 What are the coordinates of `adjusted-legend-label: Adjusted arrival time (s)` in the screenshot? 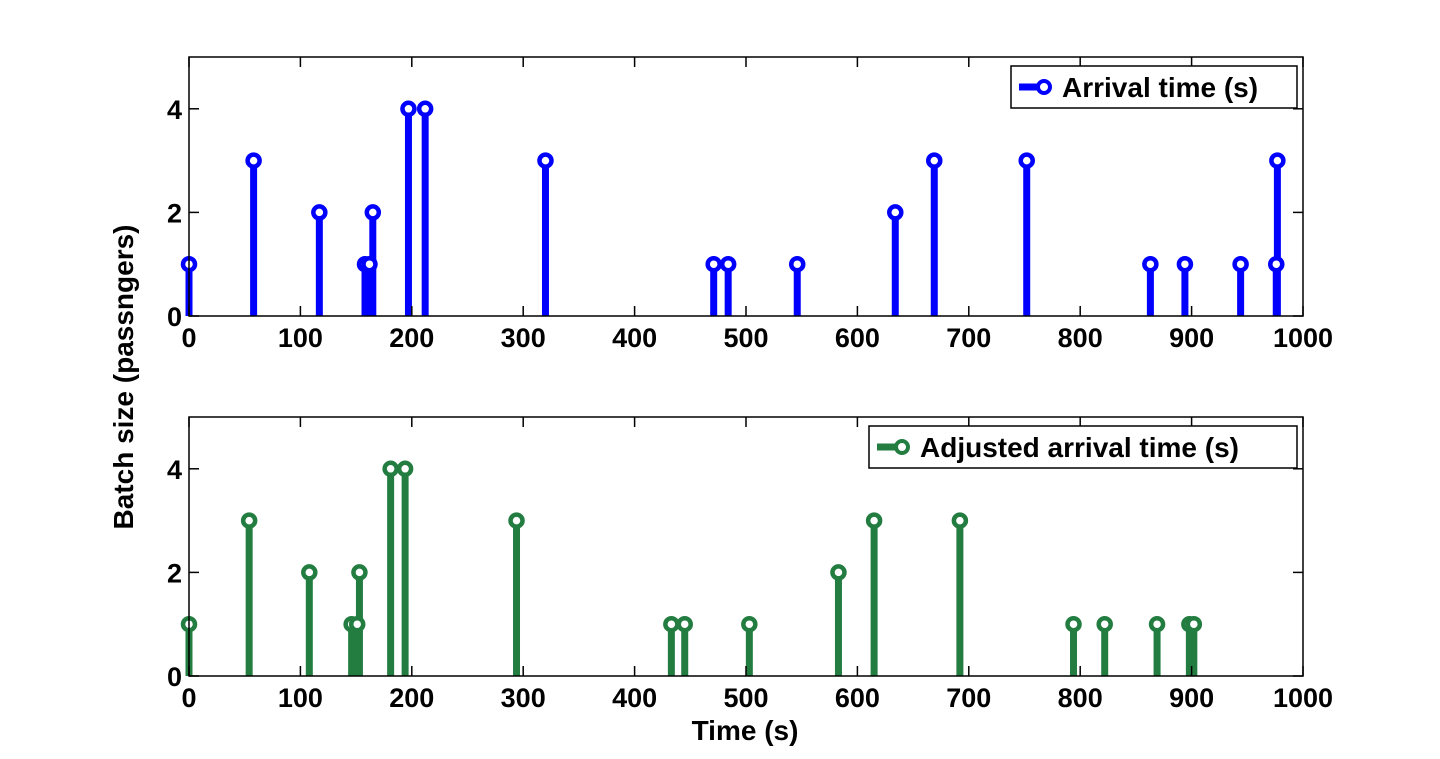 It's located at (1079, 447).